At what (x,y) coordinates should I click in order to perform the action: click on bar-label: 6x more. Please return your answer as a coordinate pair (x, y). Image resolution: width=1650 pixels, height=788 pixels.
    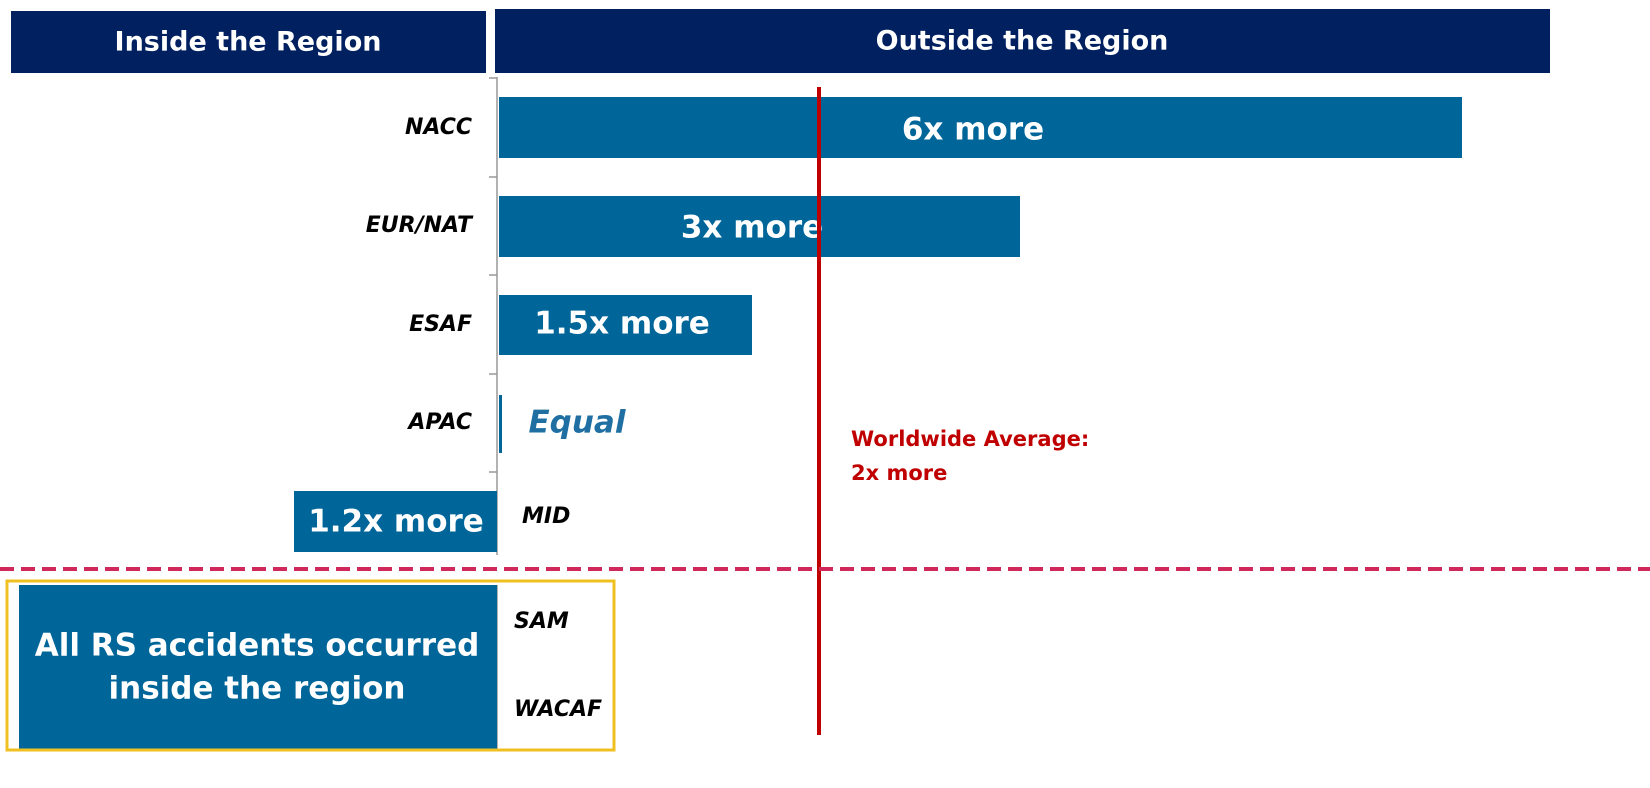
    Looking at the image, I should click on (973, 130).